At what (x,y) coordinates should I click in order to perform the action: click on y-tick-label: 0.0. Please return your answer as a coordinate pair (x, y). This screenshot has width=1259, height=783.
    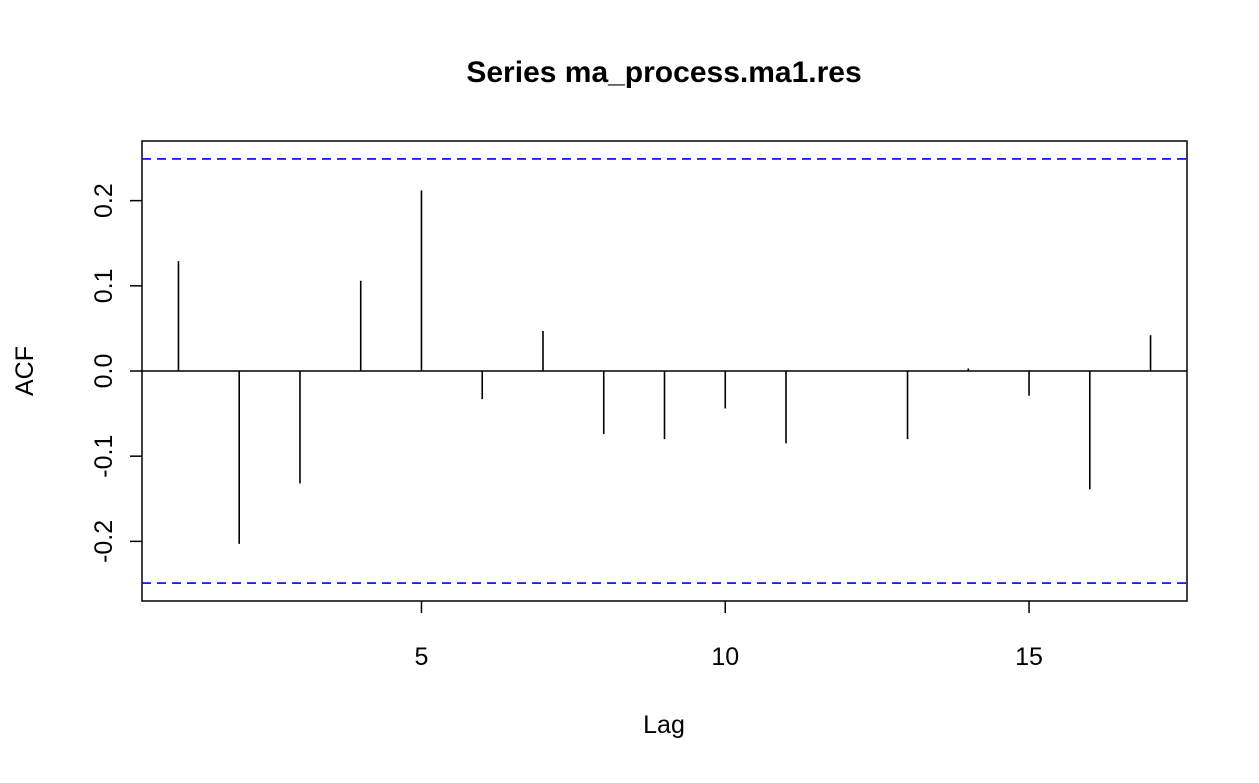
    Looking at the image, I should click on (104, 371).